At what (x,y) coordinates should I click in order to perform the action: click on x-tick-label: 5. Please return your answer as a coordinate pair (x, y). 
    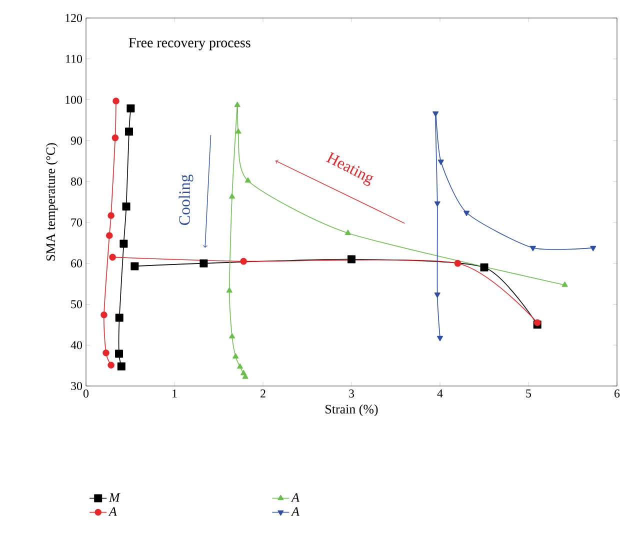
    Looking at the image, I should click on (529, 394).